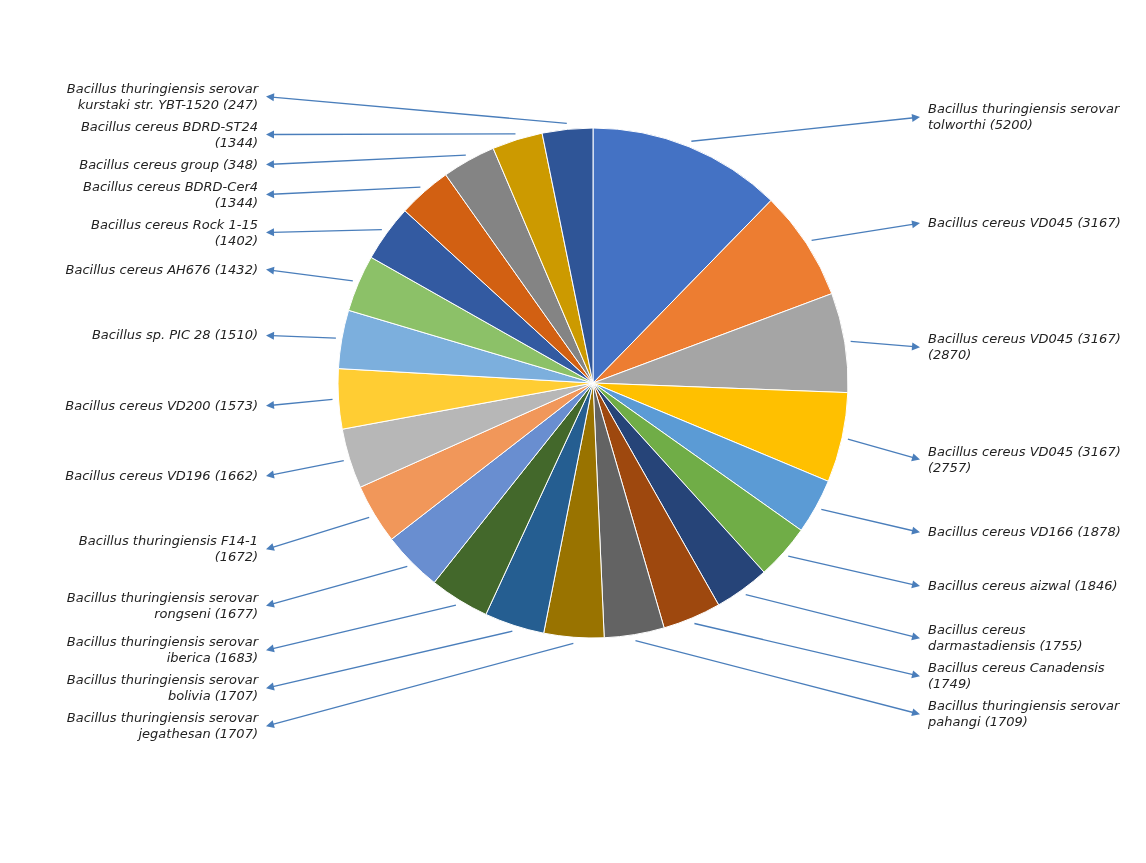 This screenshot has height=863, width=1146. What do you see at coordinates (1024, 532) in the screenshot?
I see `slice-label: Bacillus cereus VD166 (1878)` at bounding box center [1024, 532].